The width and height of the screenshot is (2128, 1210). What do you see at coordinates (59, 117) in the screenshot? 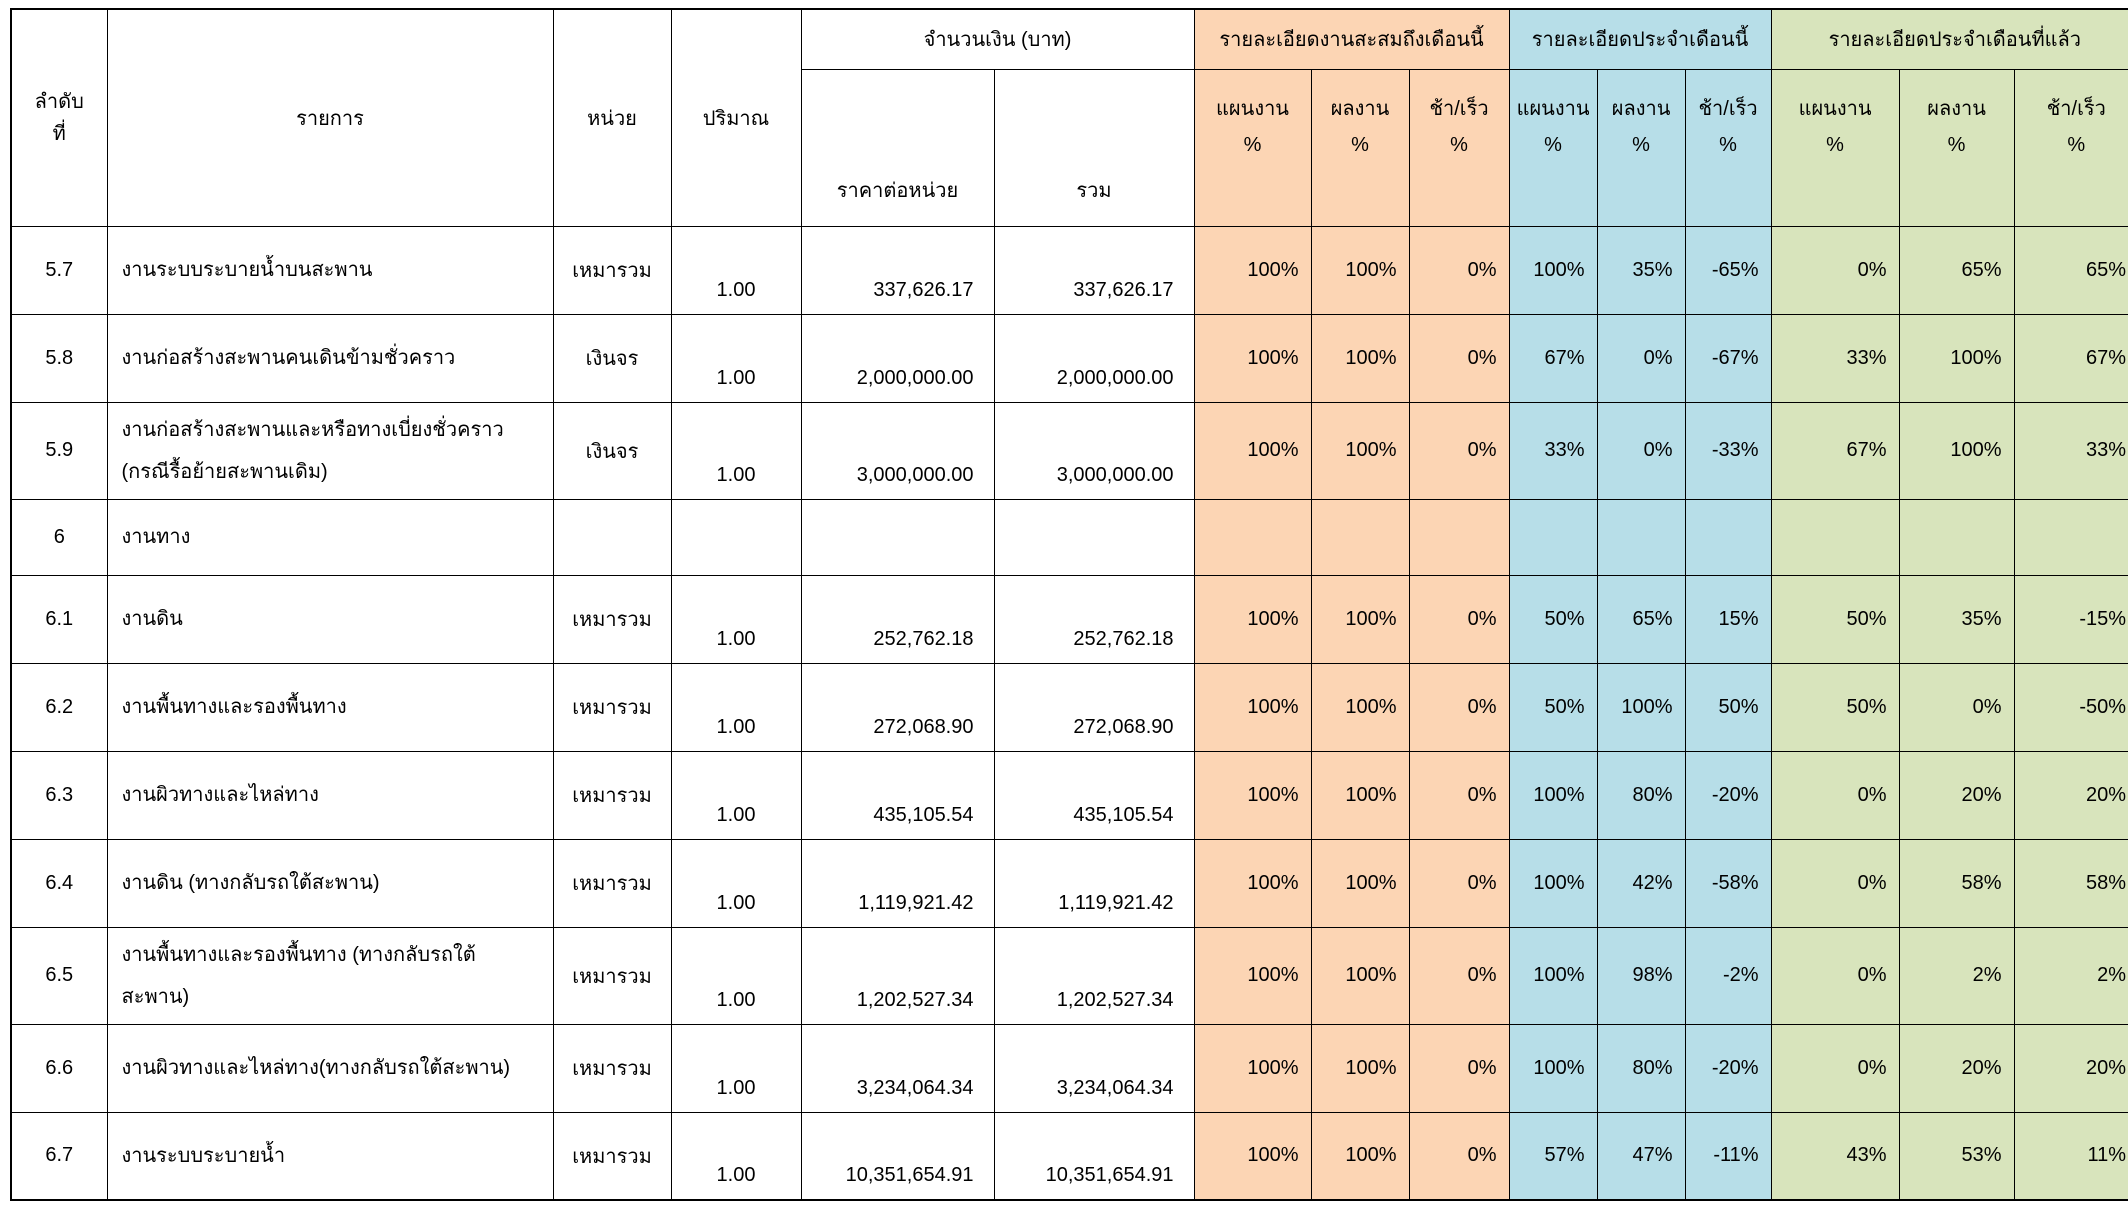
I see `header-order: ลำดับ ที่` at bounding box center [59, 117].